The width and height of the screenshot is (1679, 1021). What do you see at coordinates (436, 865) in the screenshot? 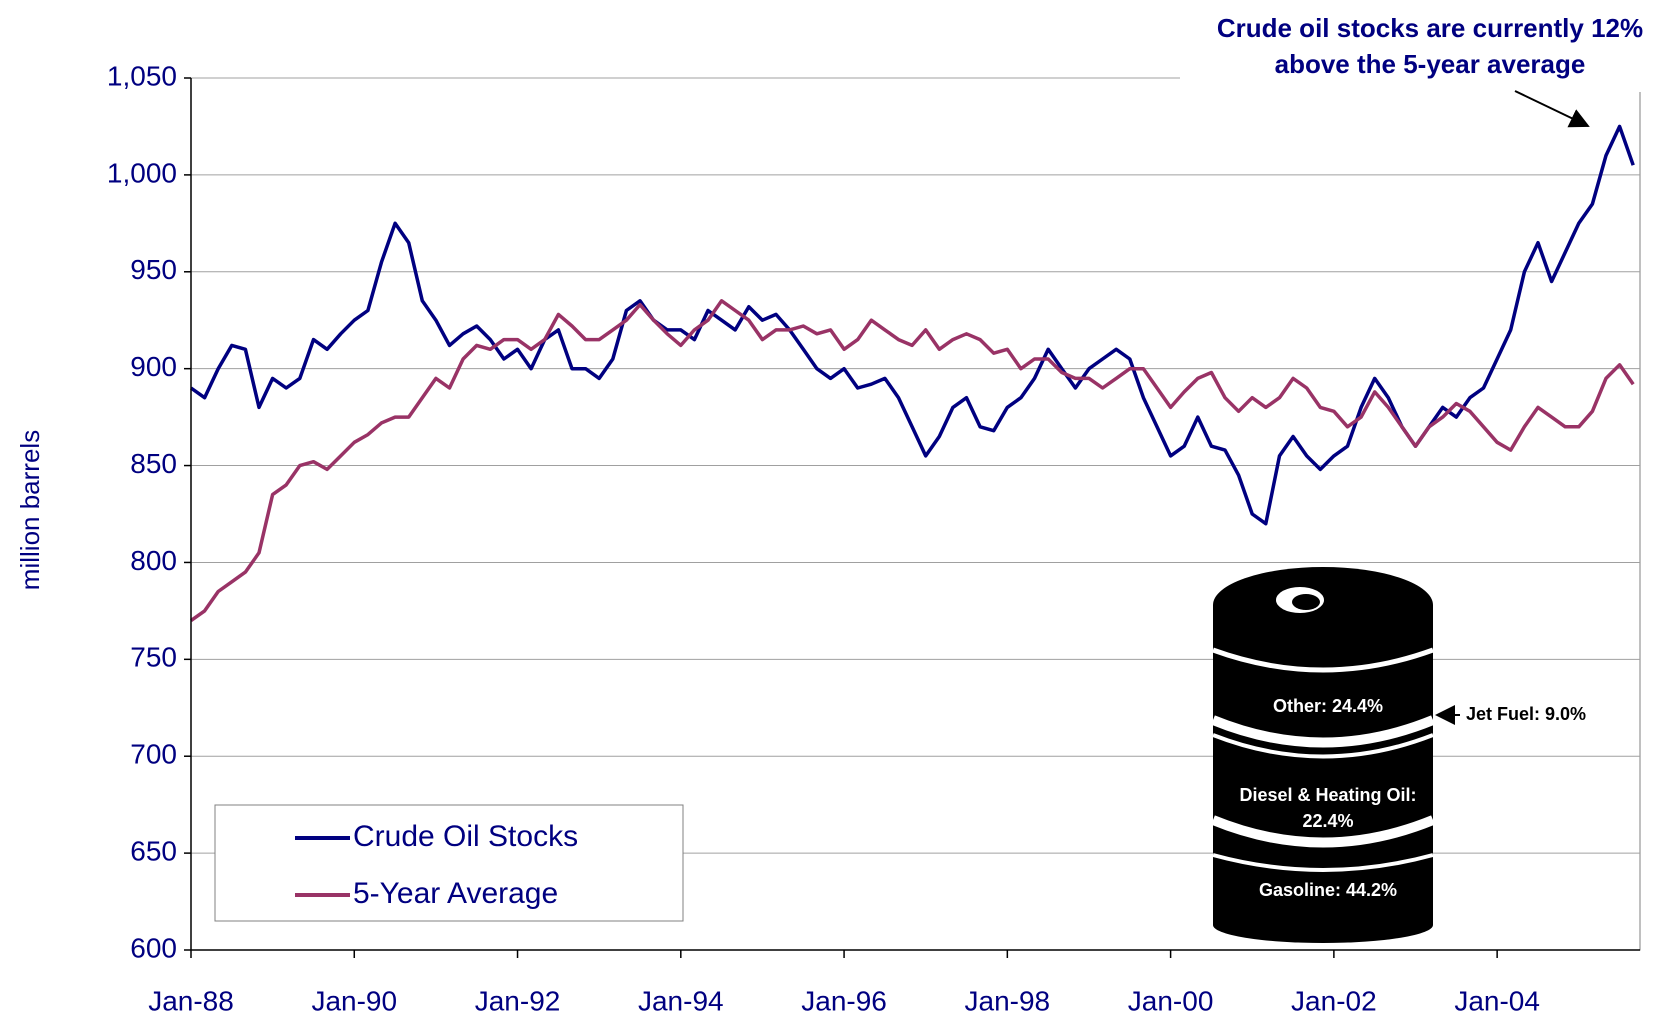
I see `legend-entries: Crude Oil Stocks 5-Year Average` at bounding box center [436, 865].